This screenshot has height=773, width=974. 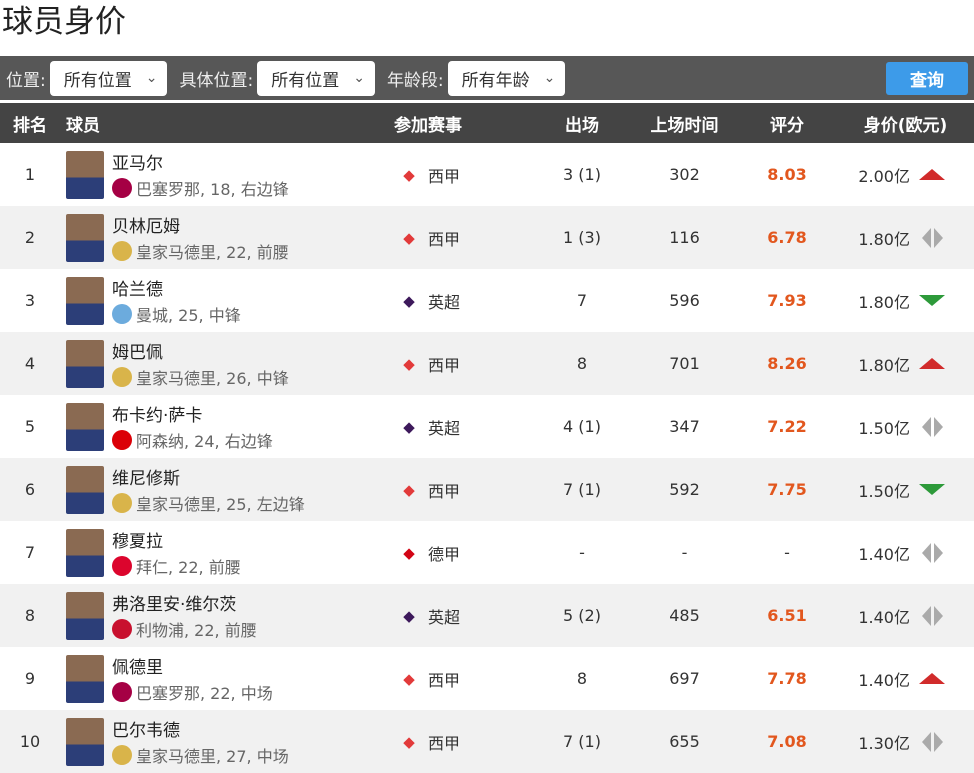 What do you see at coordinates (684, 615) in the screenshot?
I see `minutes: 485` at bounding box center [684, 615].